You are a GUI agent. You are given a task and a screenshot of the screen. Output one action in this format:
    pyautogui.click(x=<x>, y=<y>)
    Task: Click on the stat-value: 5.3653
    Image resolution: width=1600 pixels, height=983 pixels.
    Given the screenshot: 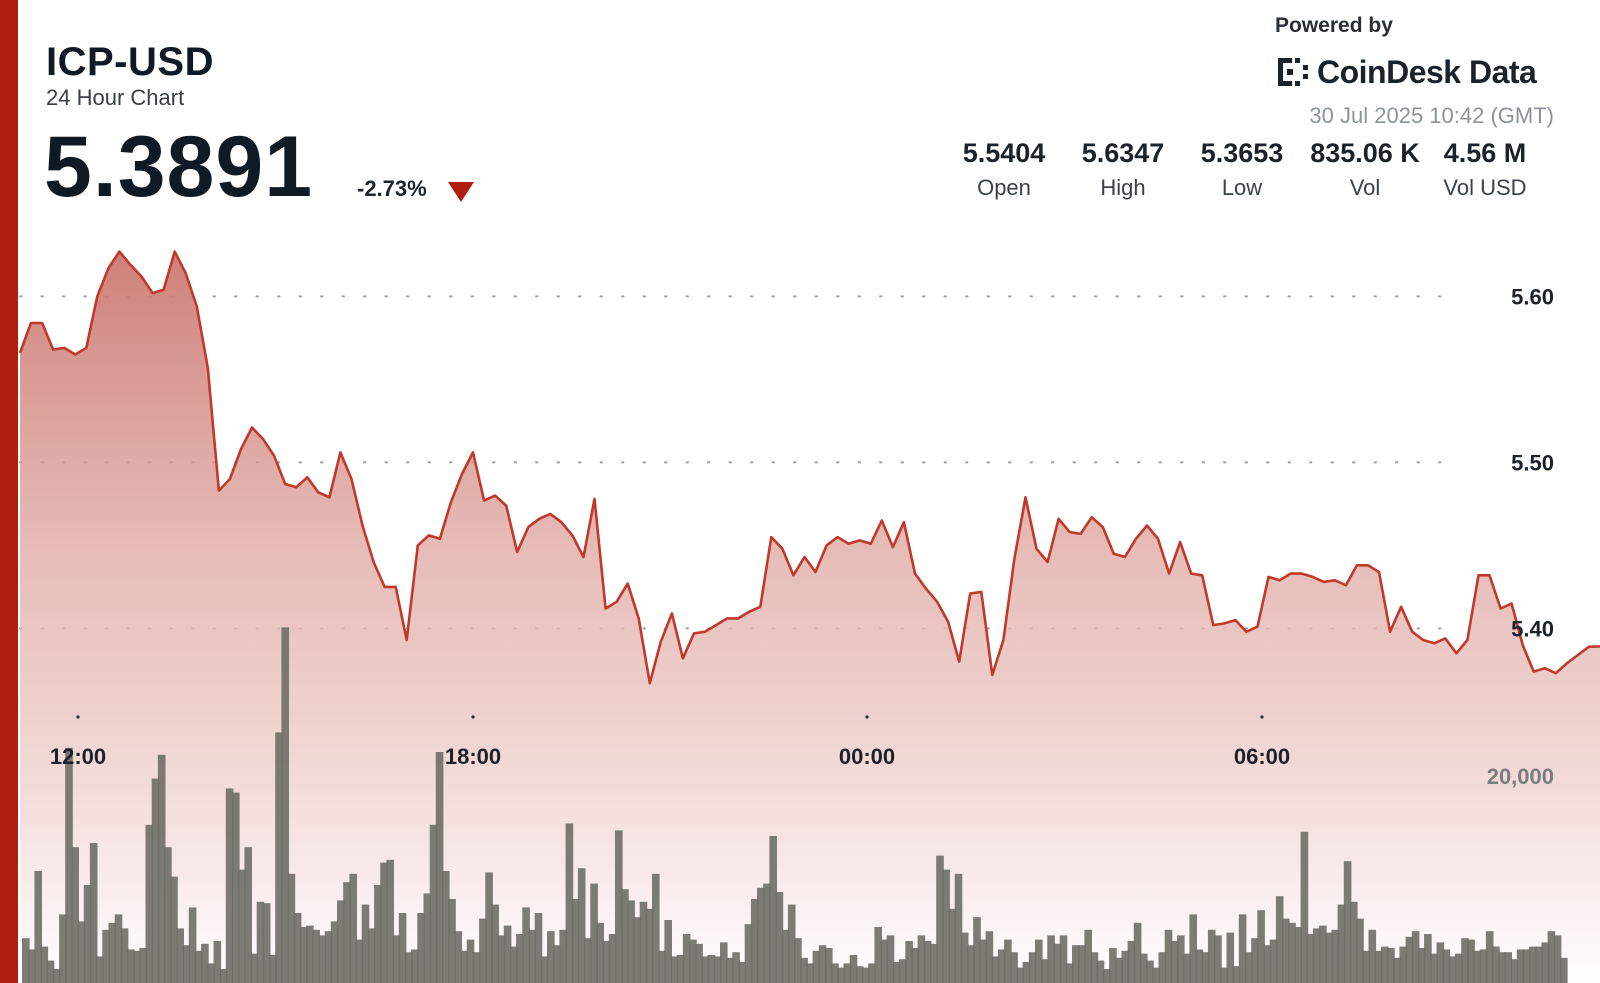 What is the action you would take?
    pyautogui.click(x=1242, y=153)
    